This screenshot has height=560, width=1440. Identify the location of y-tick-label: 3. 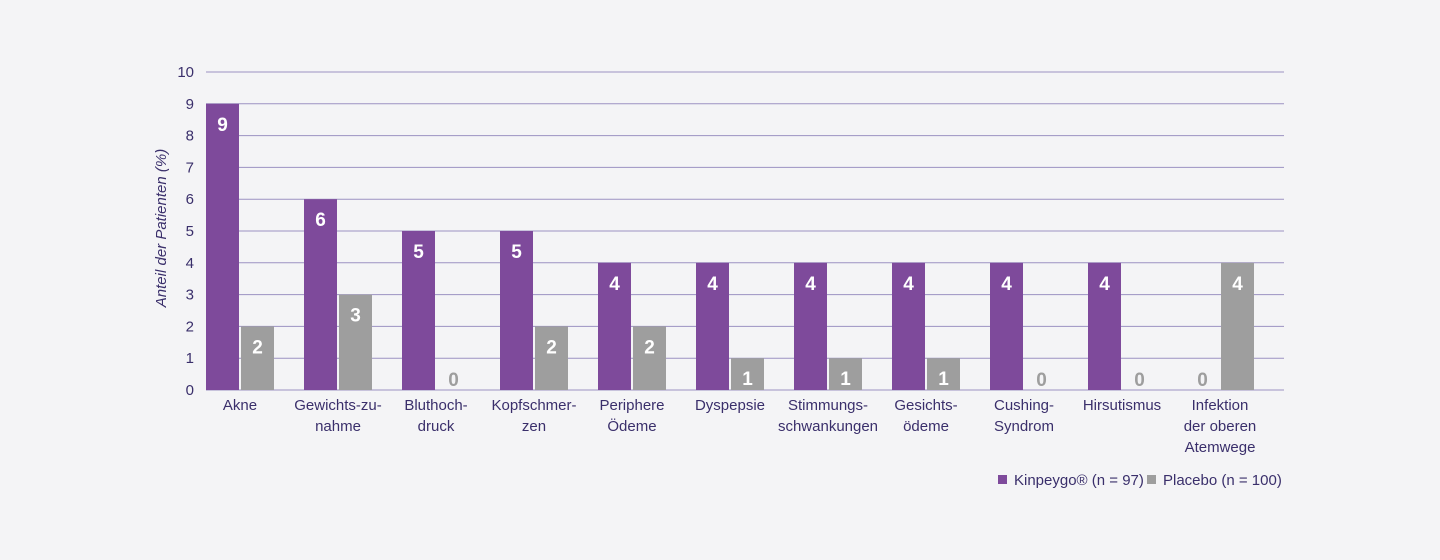
(190, 295).